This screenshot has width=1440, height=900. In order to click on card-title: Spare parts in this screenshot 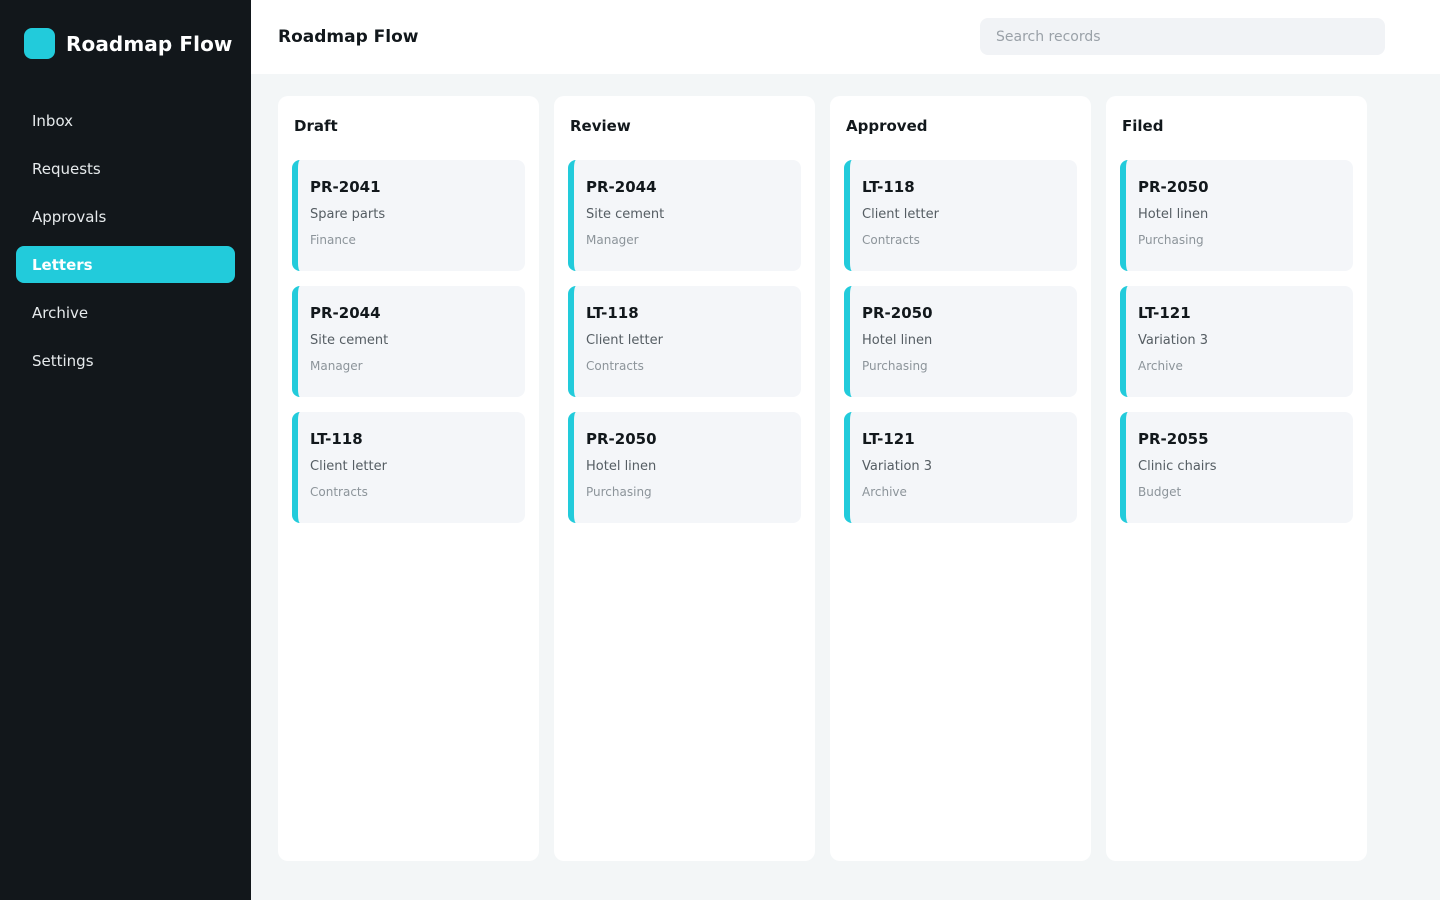, I will do `click(348, 214)`.